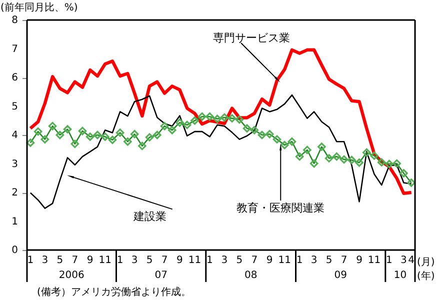 This screenshot has width=443, height=300. Describe the element at coordinates (149, 216) in the screenshot. I see `text: 建設業` at that location.